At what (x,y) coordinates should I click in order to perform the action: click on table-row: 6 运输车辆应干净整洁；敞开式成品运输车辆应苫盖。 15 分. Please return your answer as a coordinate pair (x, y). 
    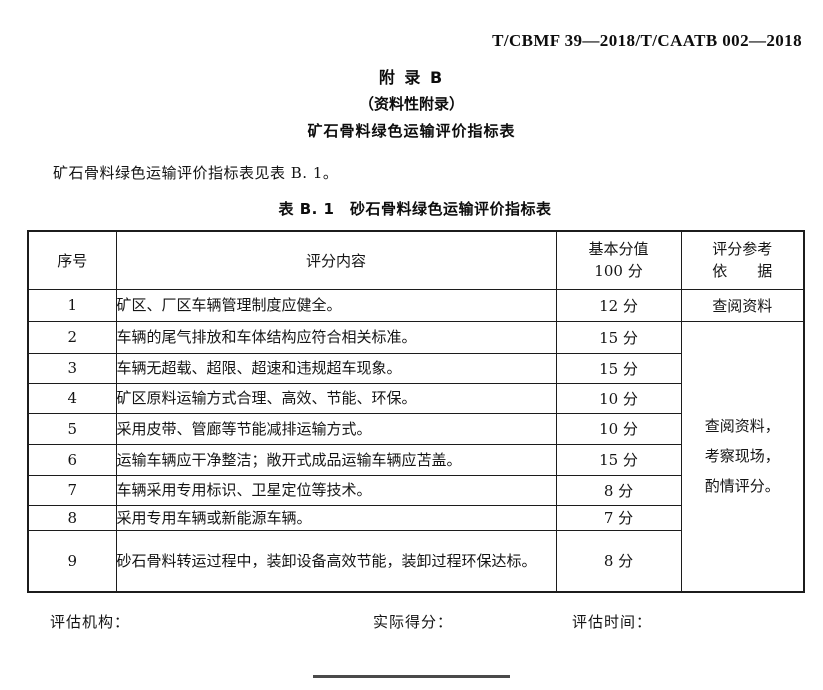
    Looking at the image, I should click on (415, 459).